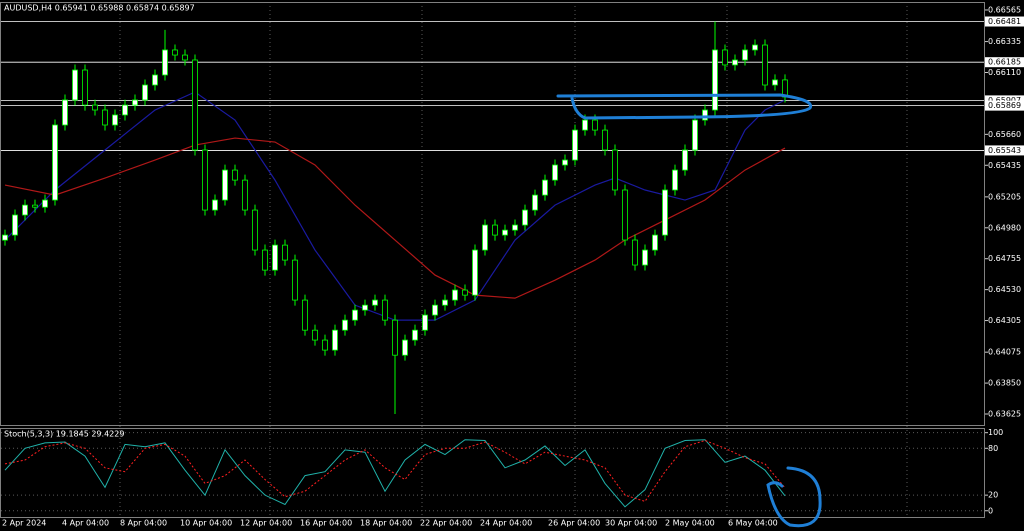  I want to click on x-tick-label: 24 Apr 04:00, so click(506, 523).